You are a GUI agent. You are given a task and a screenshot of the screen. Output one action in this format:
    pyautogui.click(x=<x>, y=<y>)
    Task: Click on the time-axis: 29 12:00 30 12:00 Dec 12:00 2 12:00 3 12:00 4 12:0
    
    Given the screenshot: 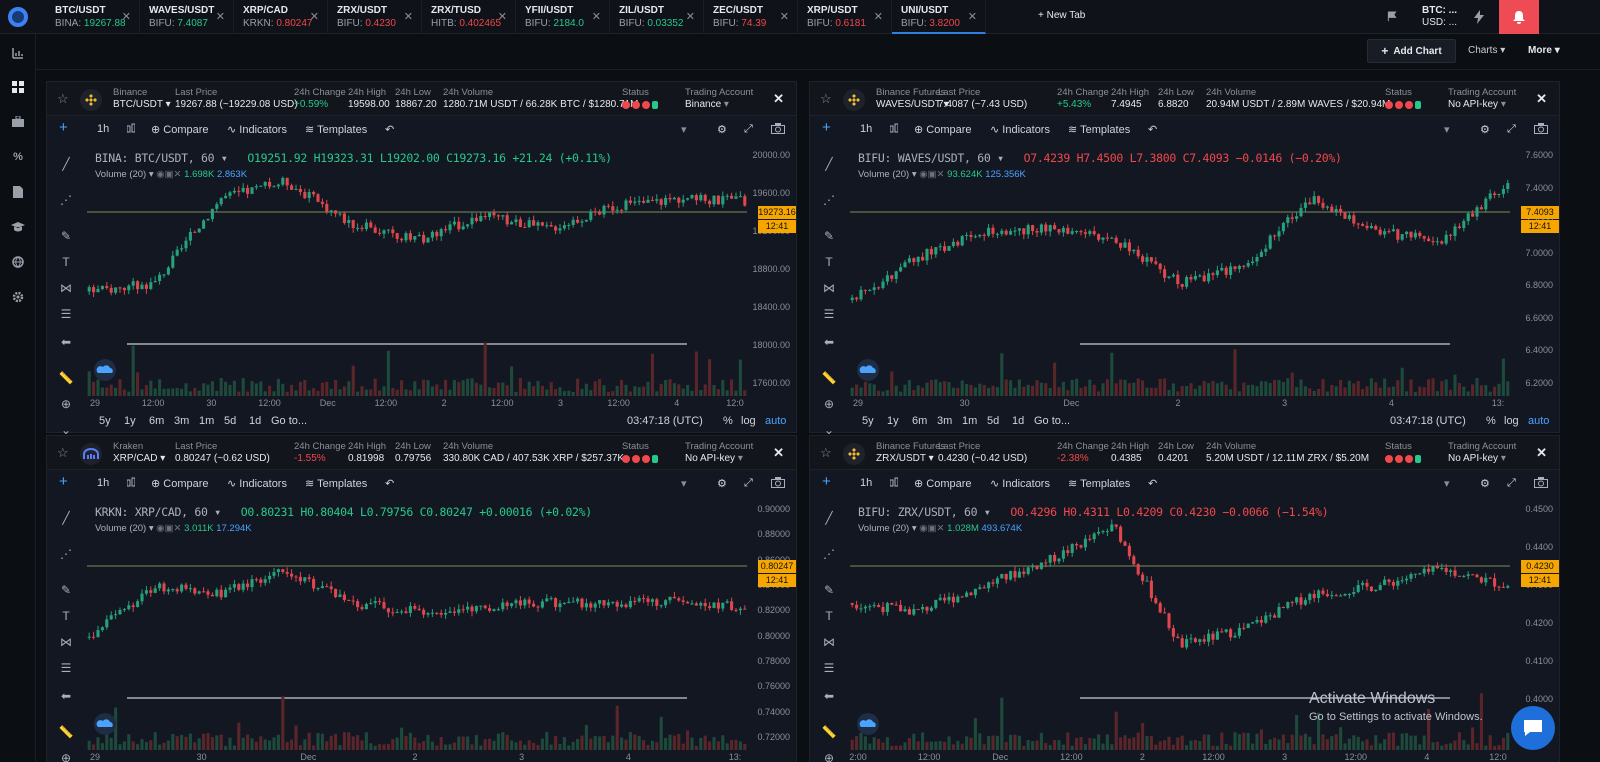 What is the action you would take?
    pyautogui.click(x=417, y=405)
    